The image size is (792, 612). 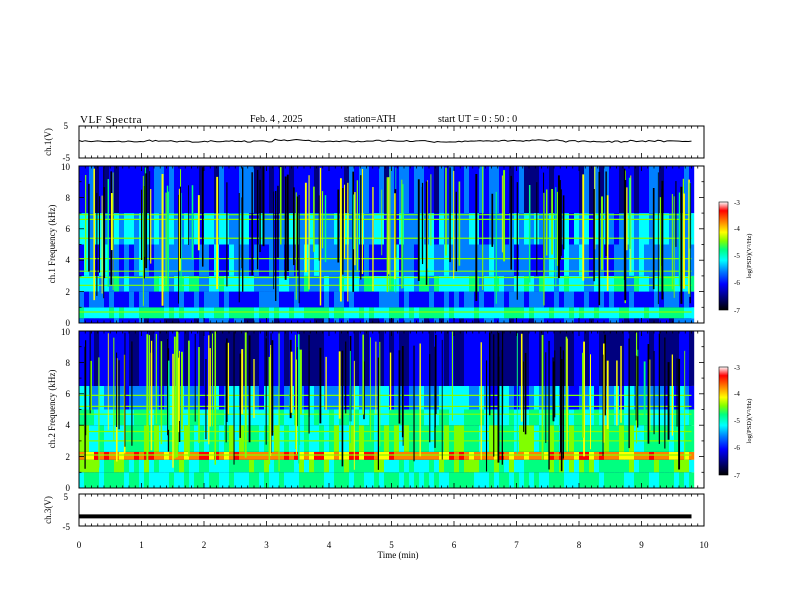 I want to click on ch1-cb-tick-m6: -6, so click(x=737, y=283).